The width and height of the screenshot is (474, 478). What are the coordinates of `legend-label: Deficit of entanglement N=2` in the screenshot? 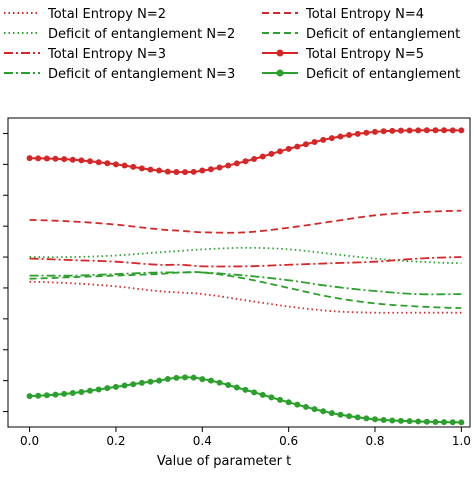 It's located at (141, 34).